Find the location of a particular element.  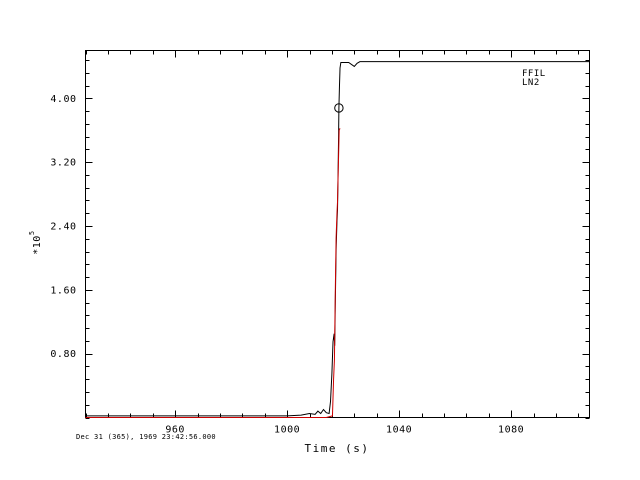

legend-label-ffil: FFIL is located at coordinates (534, 74).